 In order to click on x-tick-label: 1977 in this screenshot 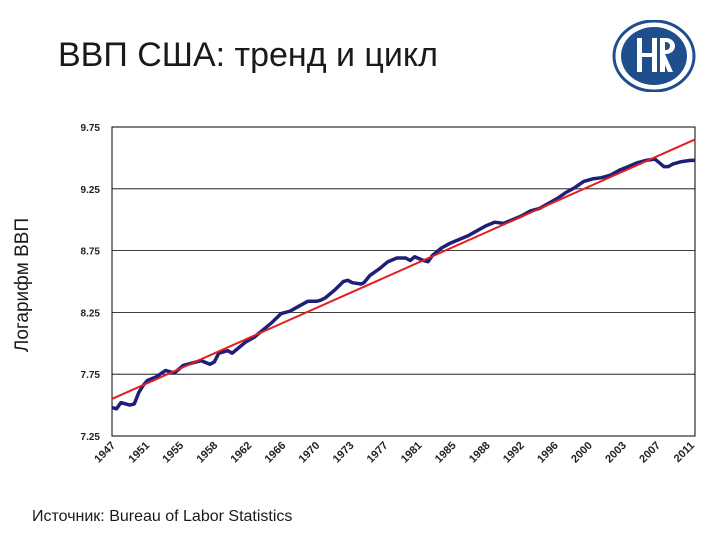, I will do `click(378, 453)`.